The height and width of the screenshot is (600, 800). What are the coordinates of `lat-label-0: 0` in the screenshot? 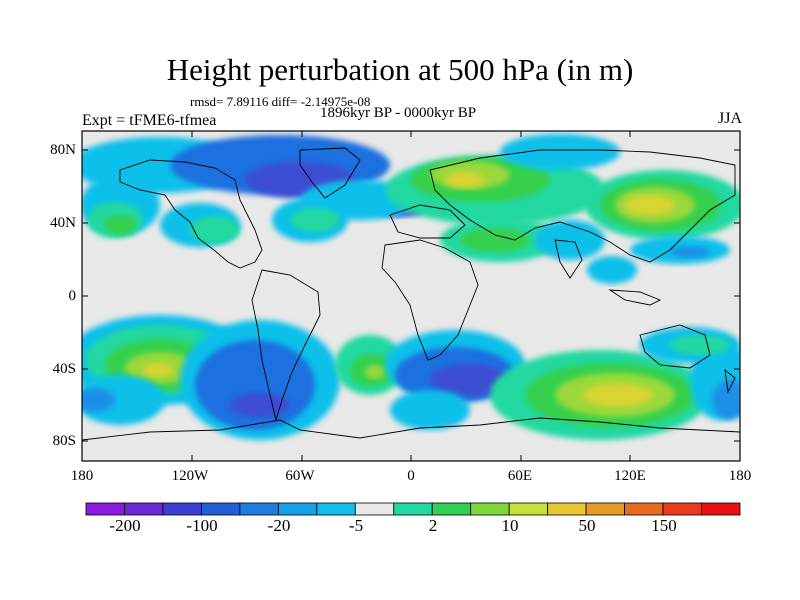 It's located at (72, 296).